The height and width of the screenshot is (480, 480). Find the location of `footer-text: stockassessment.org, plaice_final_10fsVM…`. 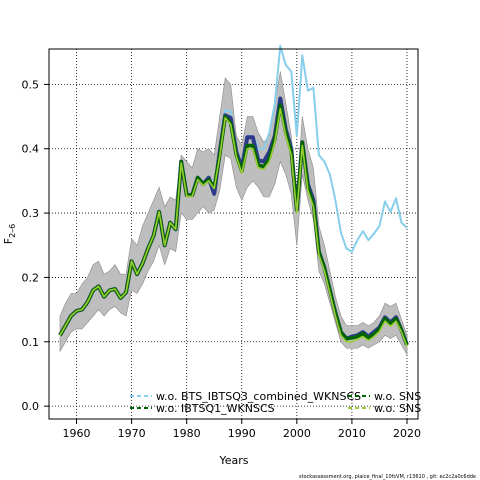

footer-text: stockassessment.org, plaice_final_10fsVM… is located at coordinates (387, 477).